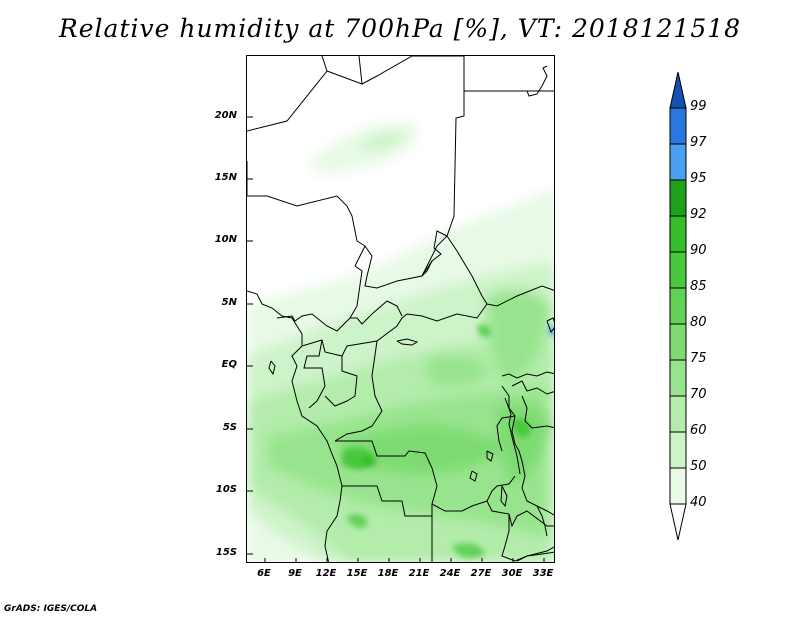  Describe the element at coordinates (481, 573) in the screenshot. I see `lon-label-27e: 27E` at that location.